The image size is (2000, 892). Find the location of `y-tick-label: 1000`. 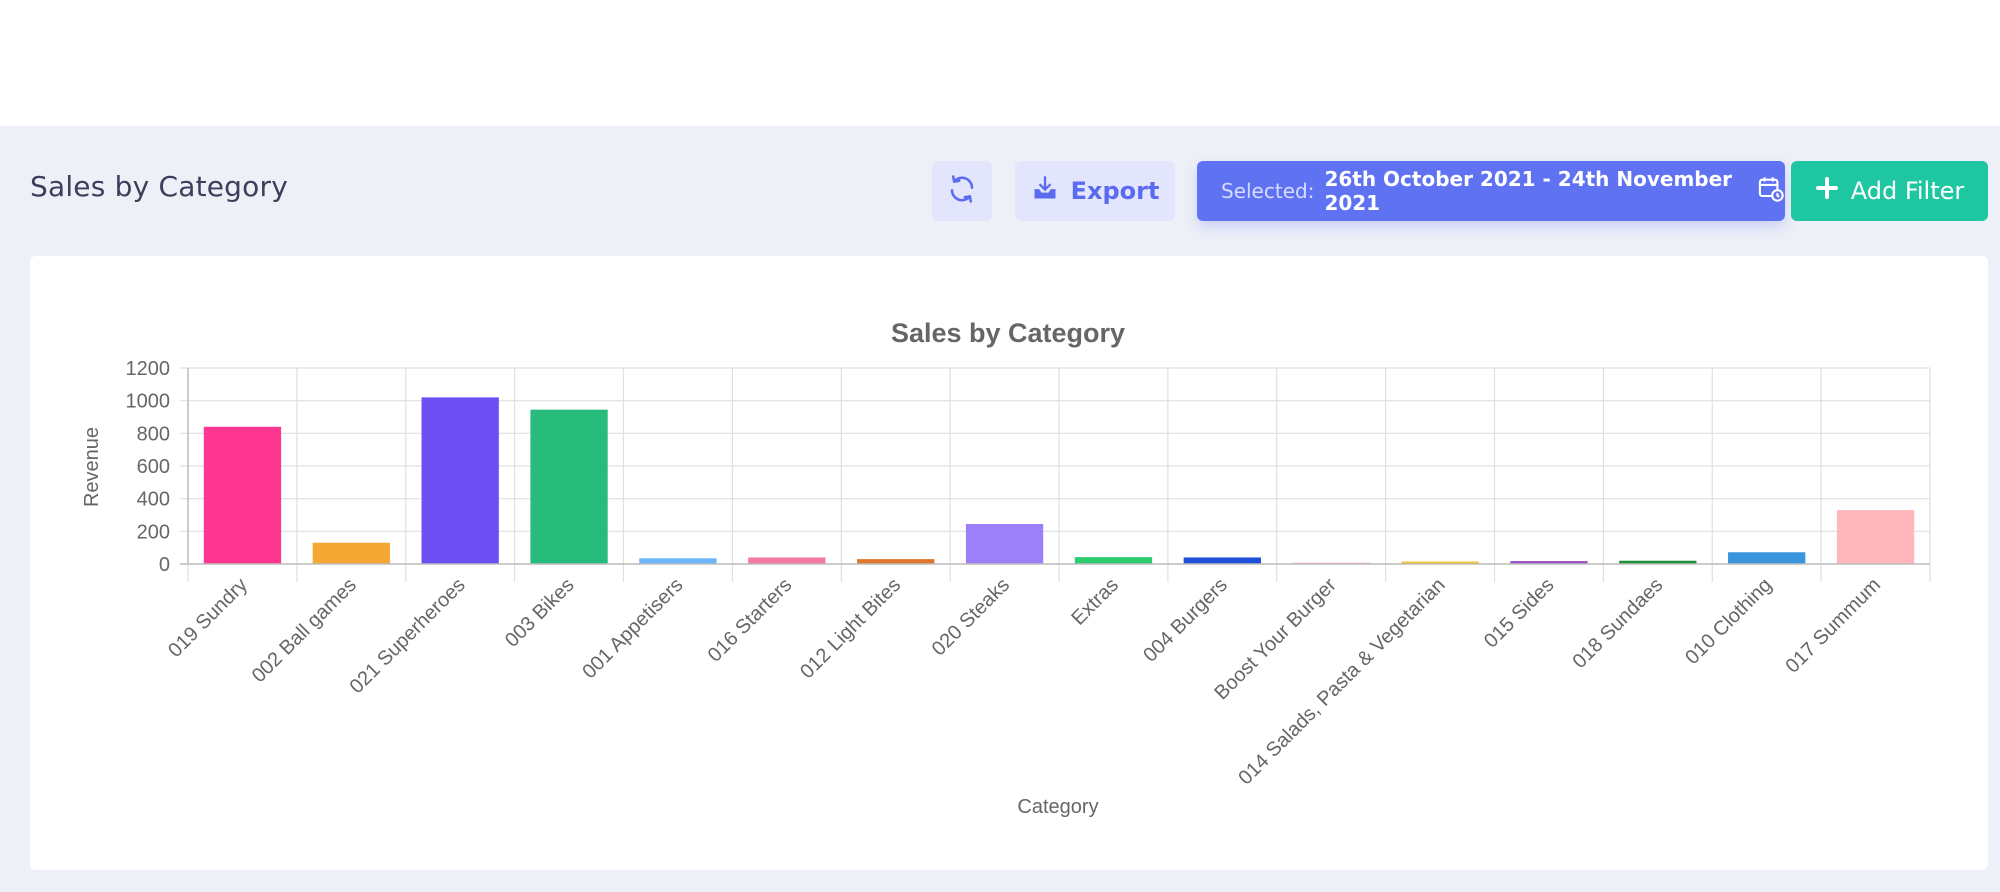

y-tick-label: 1000 is located at coordinates (148, 402).